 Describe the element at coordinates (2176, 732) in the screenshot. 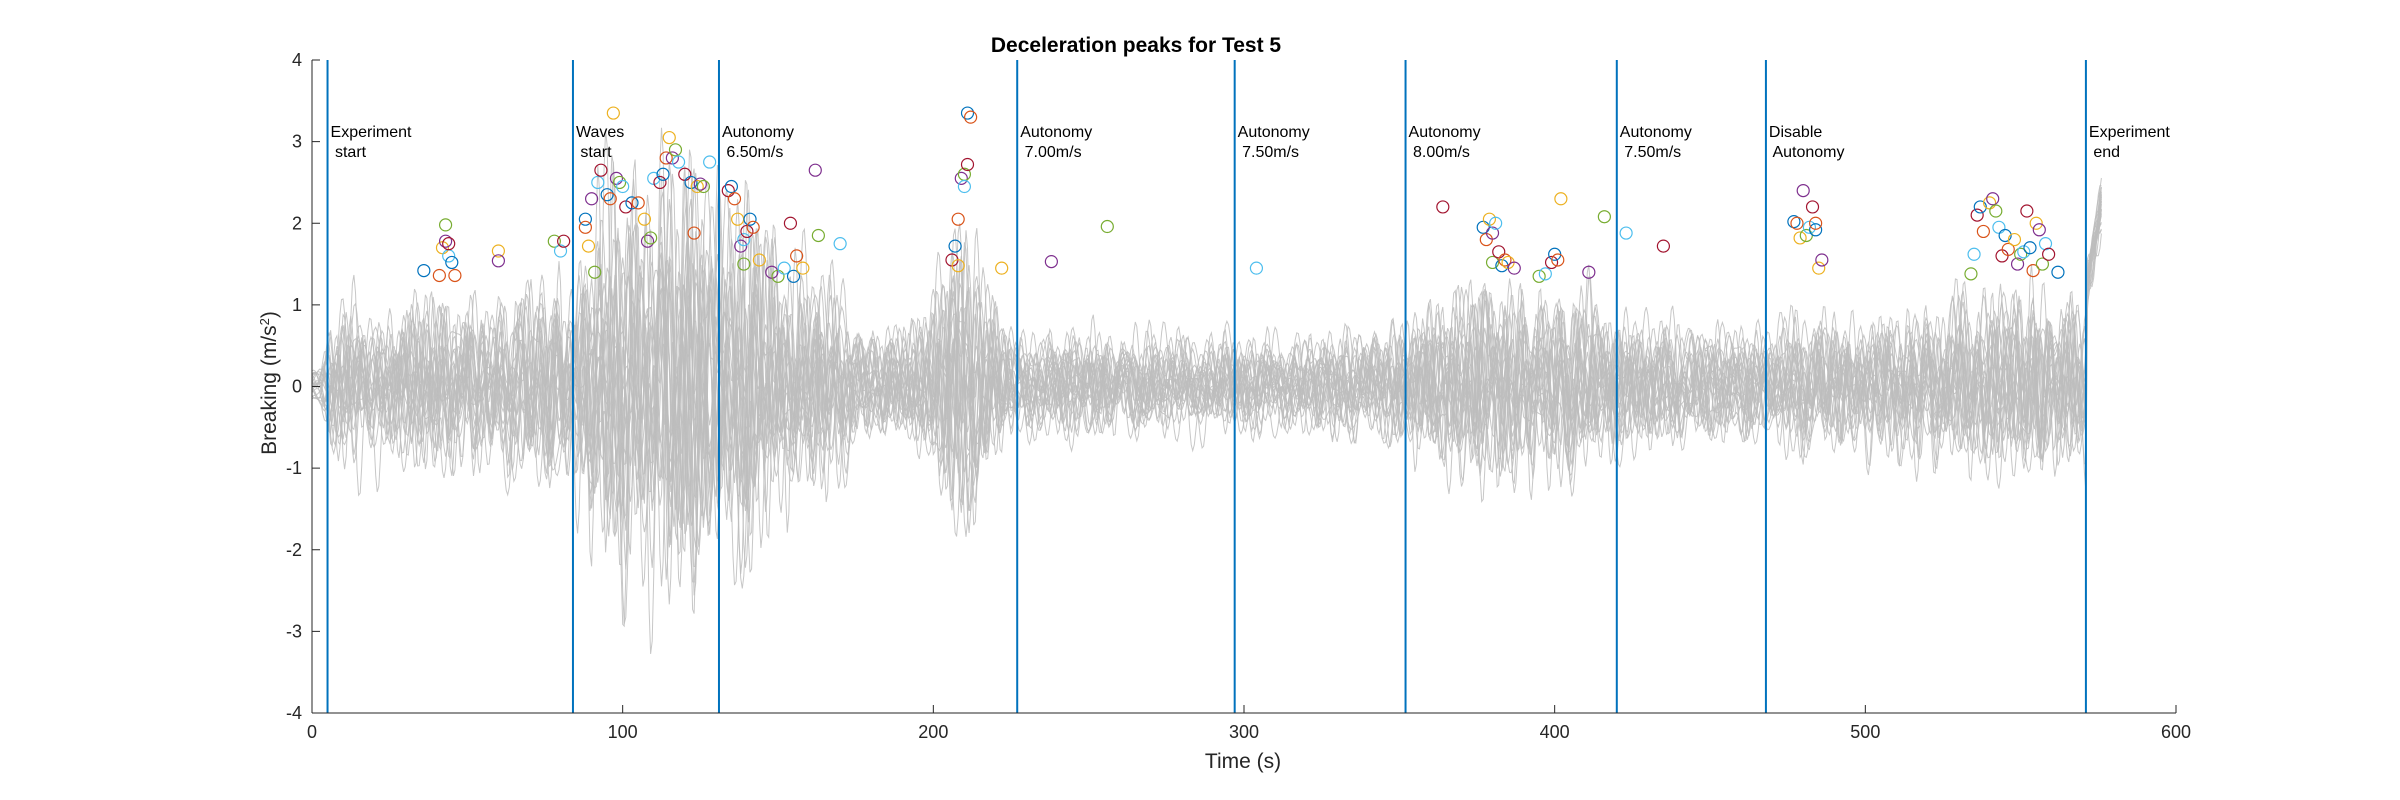

I see `x-tick-label: 600` at that location.